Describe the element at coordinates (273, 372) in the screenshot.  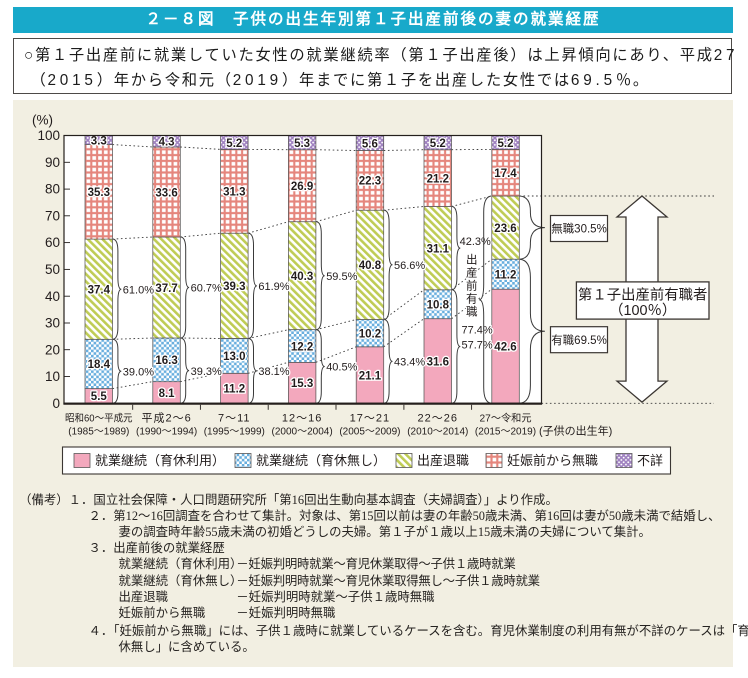
I see `svg-text: 38.1%` at that location.